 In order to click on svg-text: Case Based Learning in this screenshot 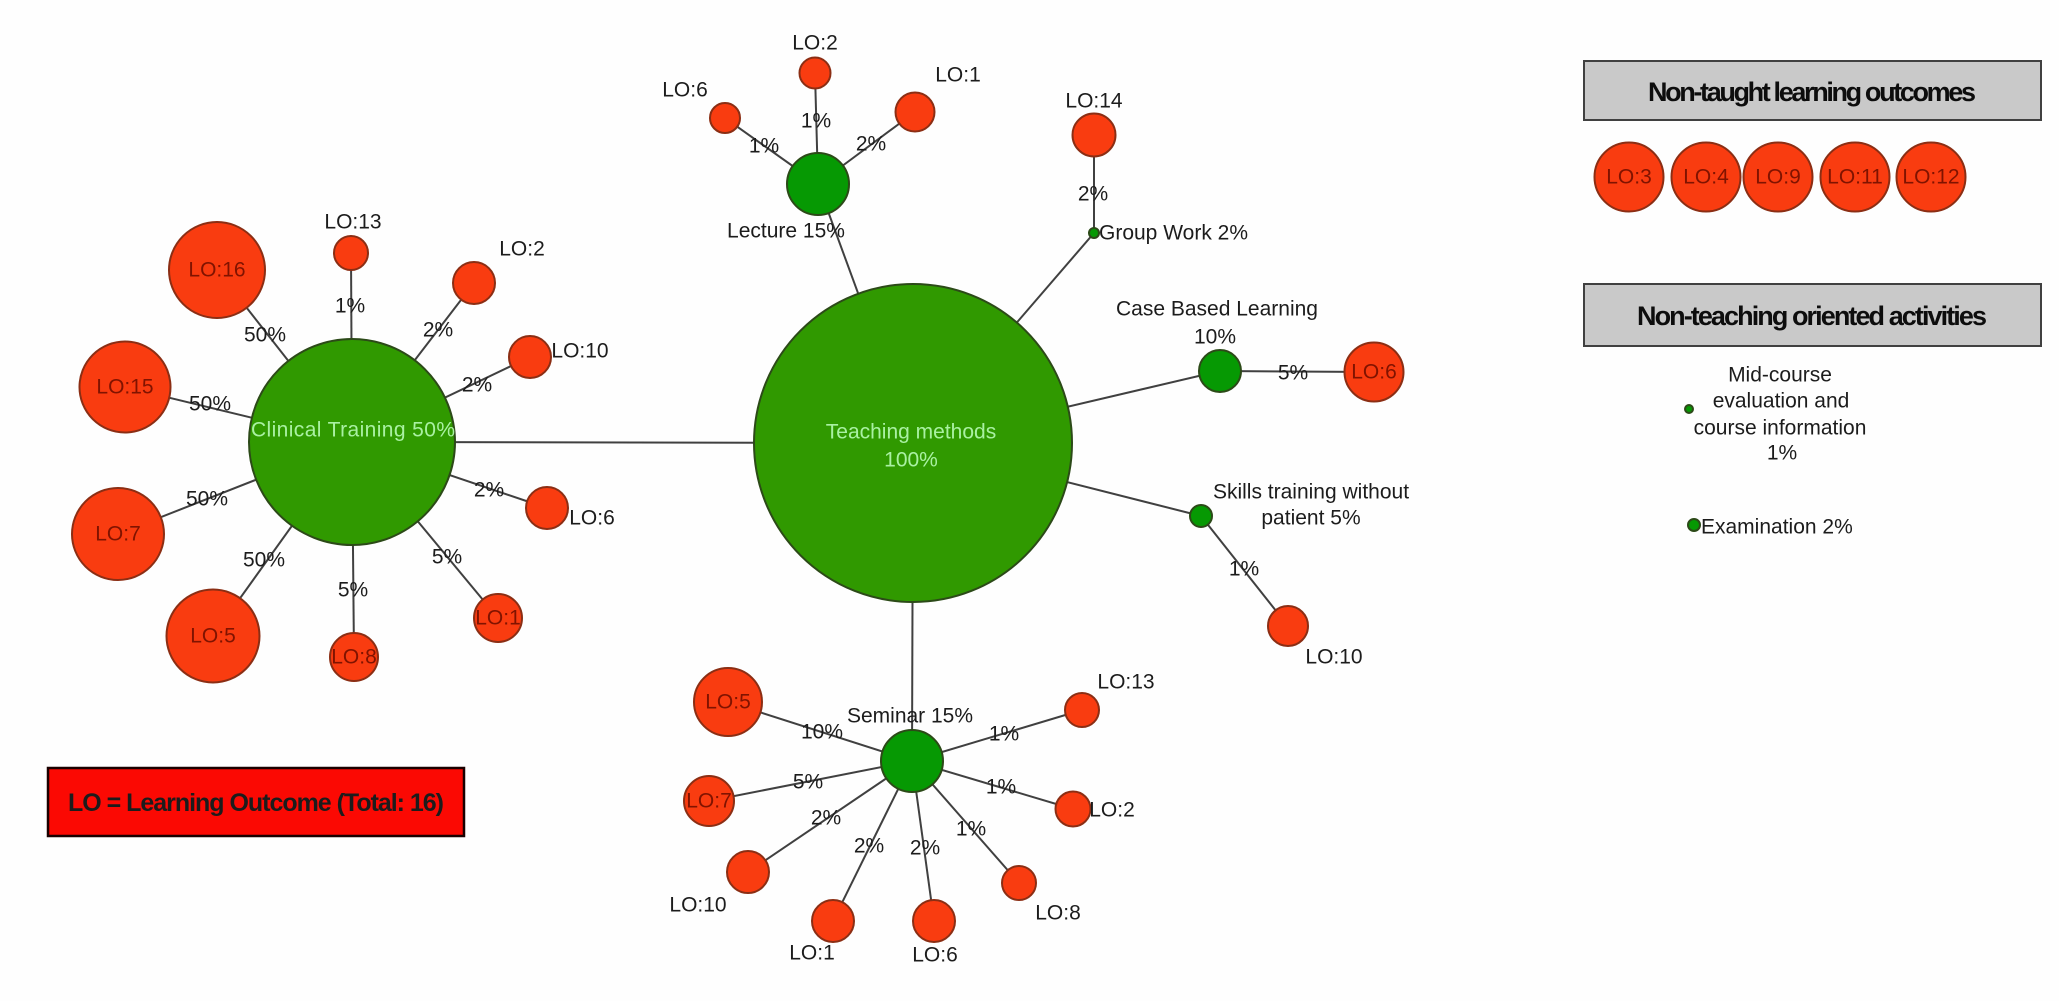, I will do `click(1217, 309)`.